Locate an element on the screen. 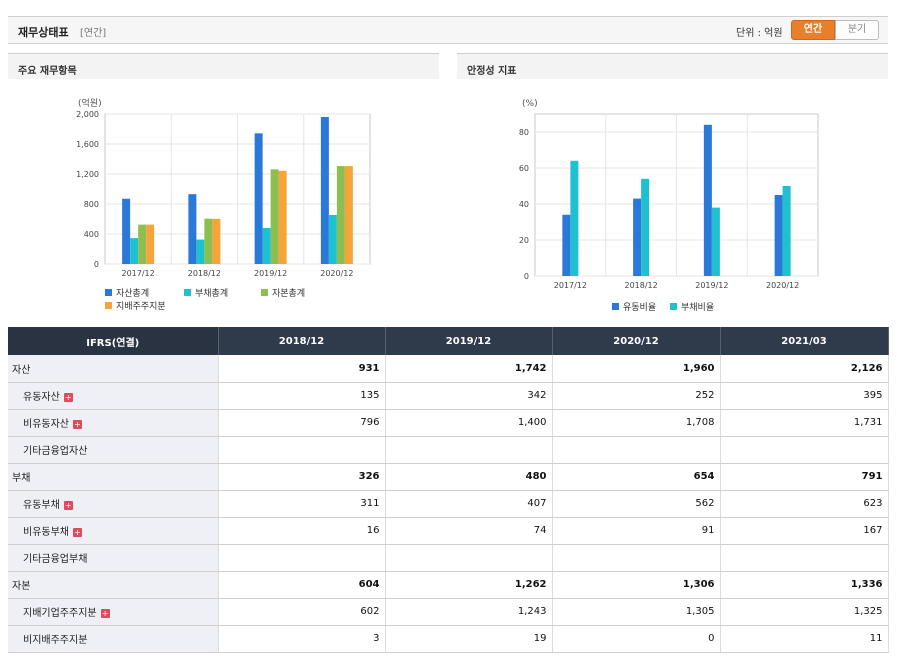  stability-panel-title: 안정성 지표 is located at coordinates (672, 66).